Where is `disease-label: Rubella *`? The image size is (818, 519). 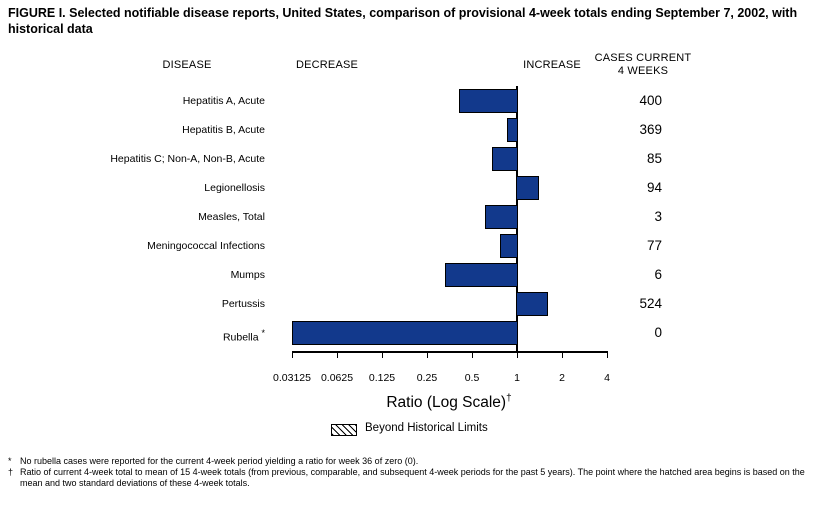 disease-label: Rubella * is located at coordinates (132, 335).